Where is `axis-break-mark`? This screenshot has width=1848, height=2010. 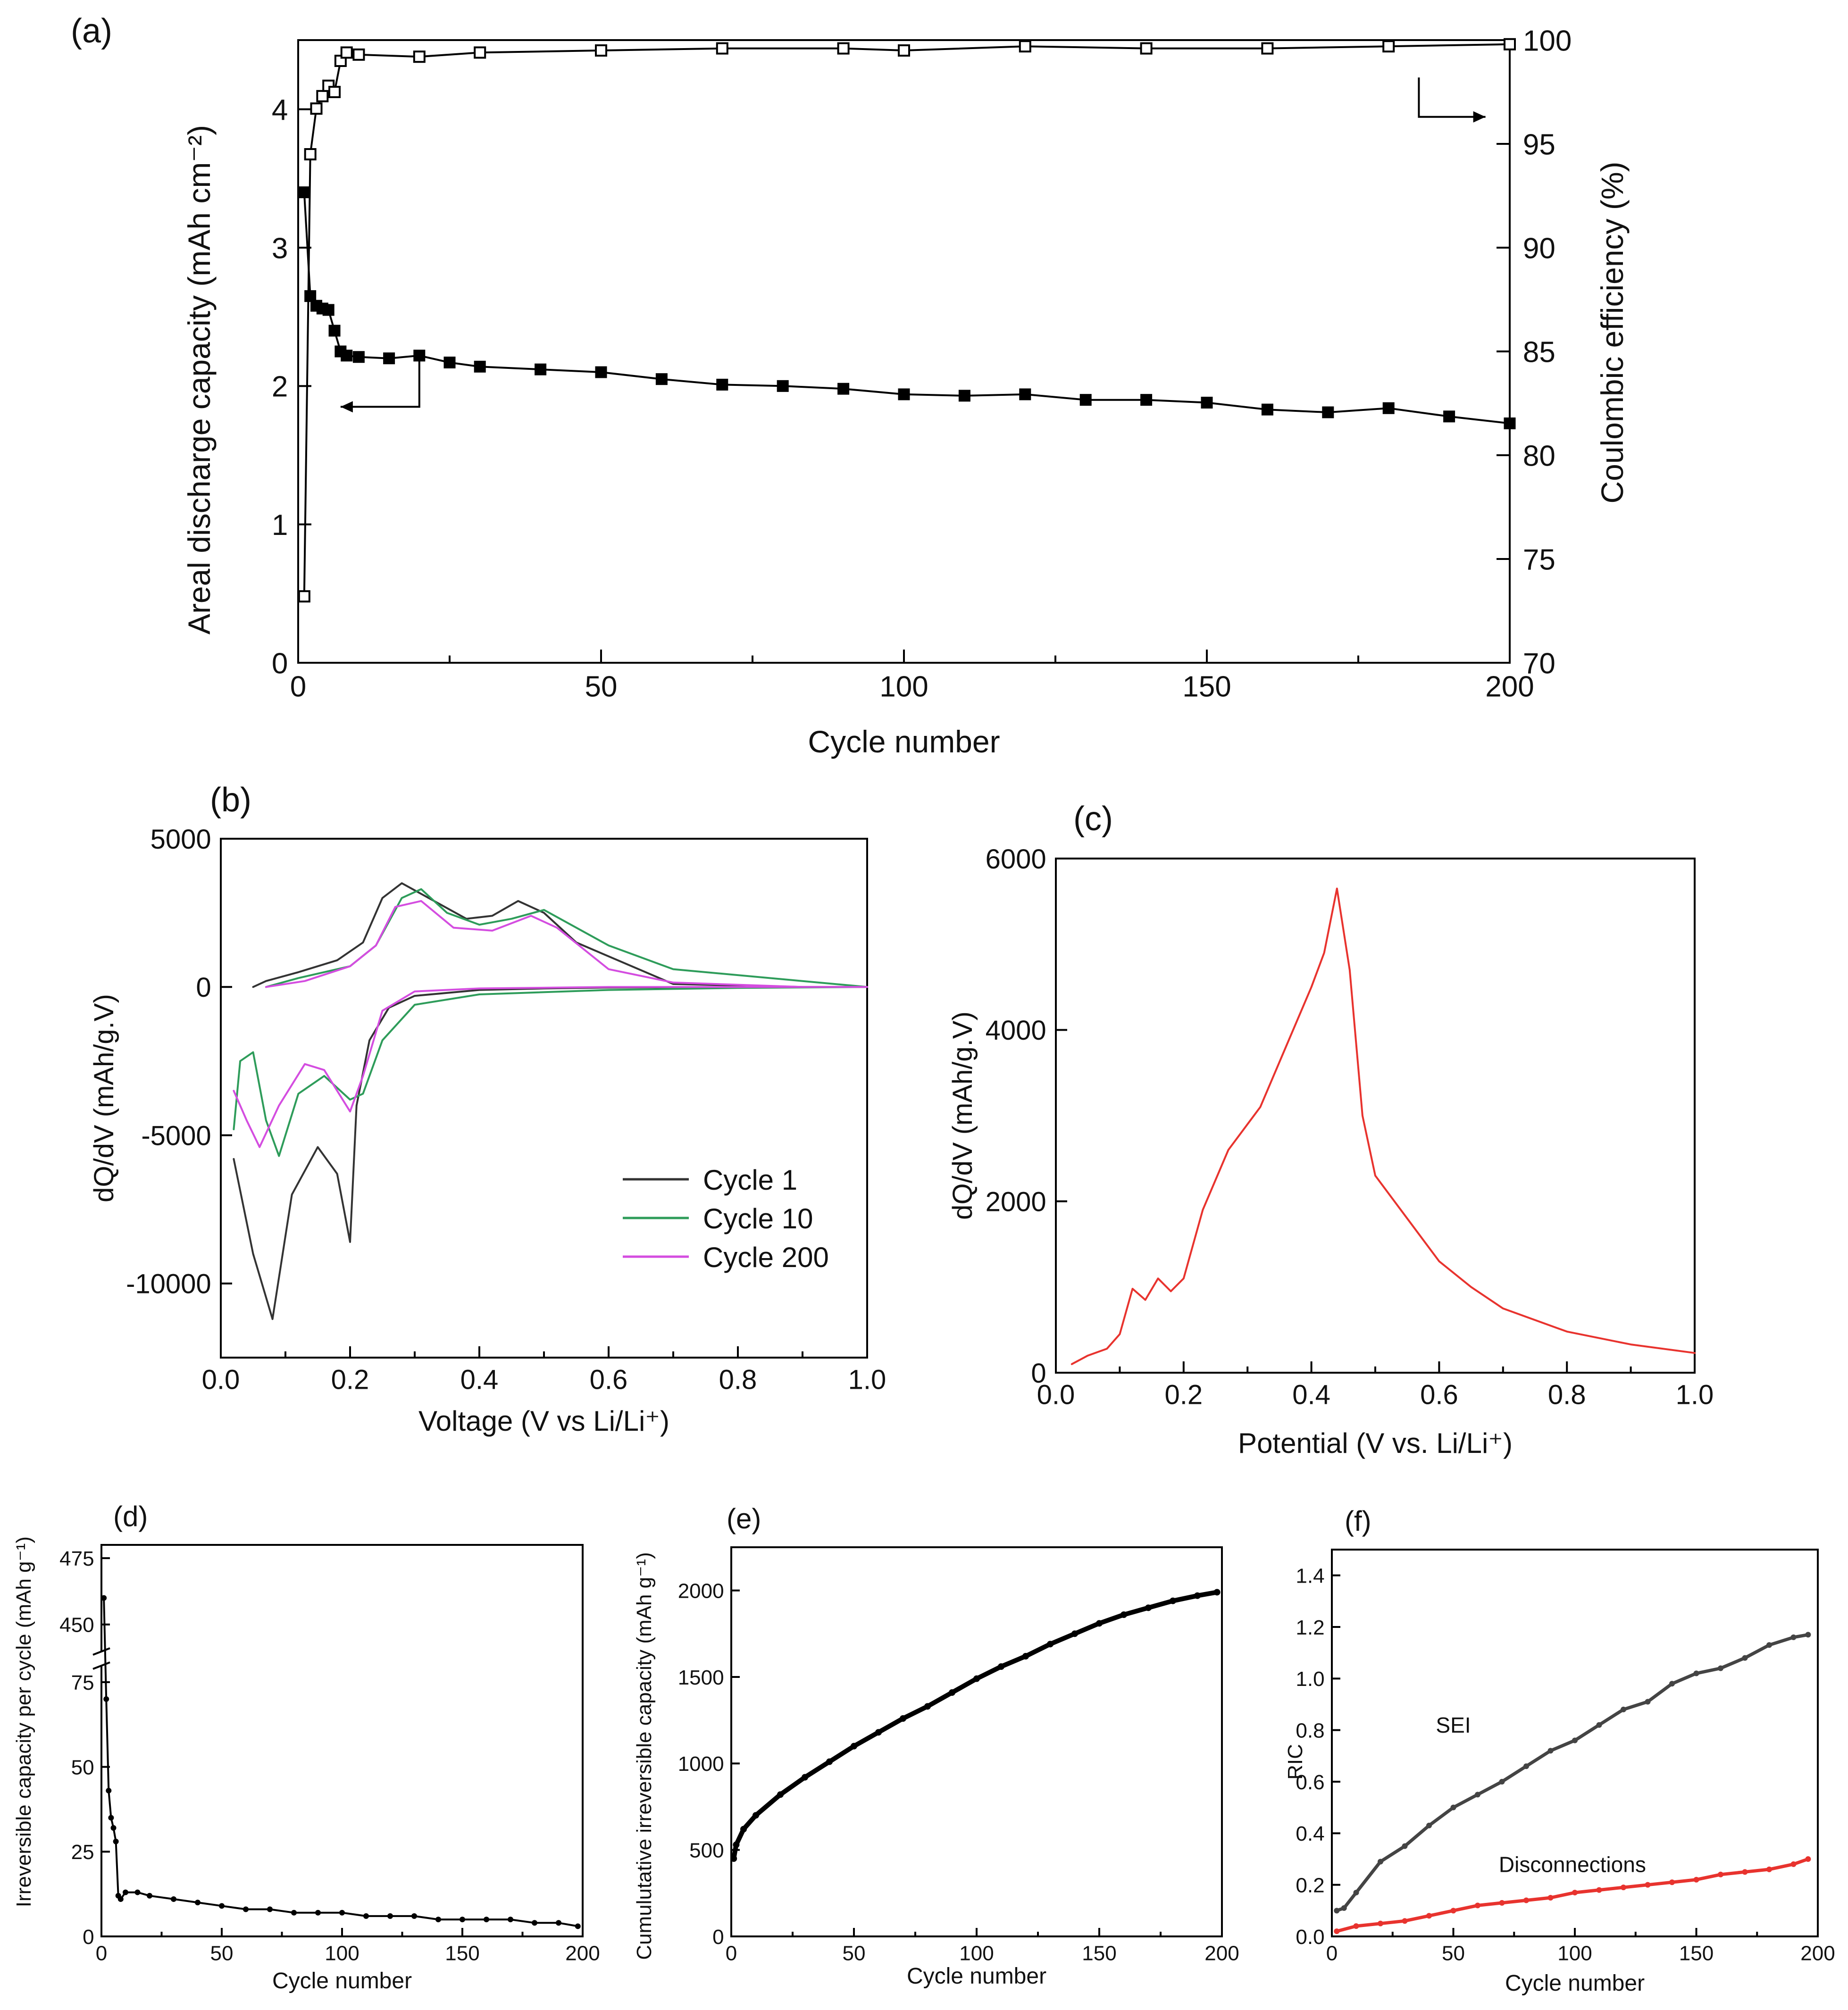
axis-break-mark is located at coordinates (101, 1665).